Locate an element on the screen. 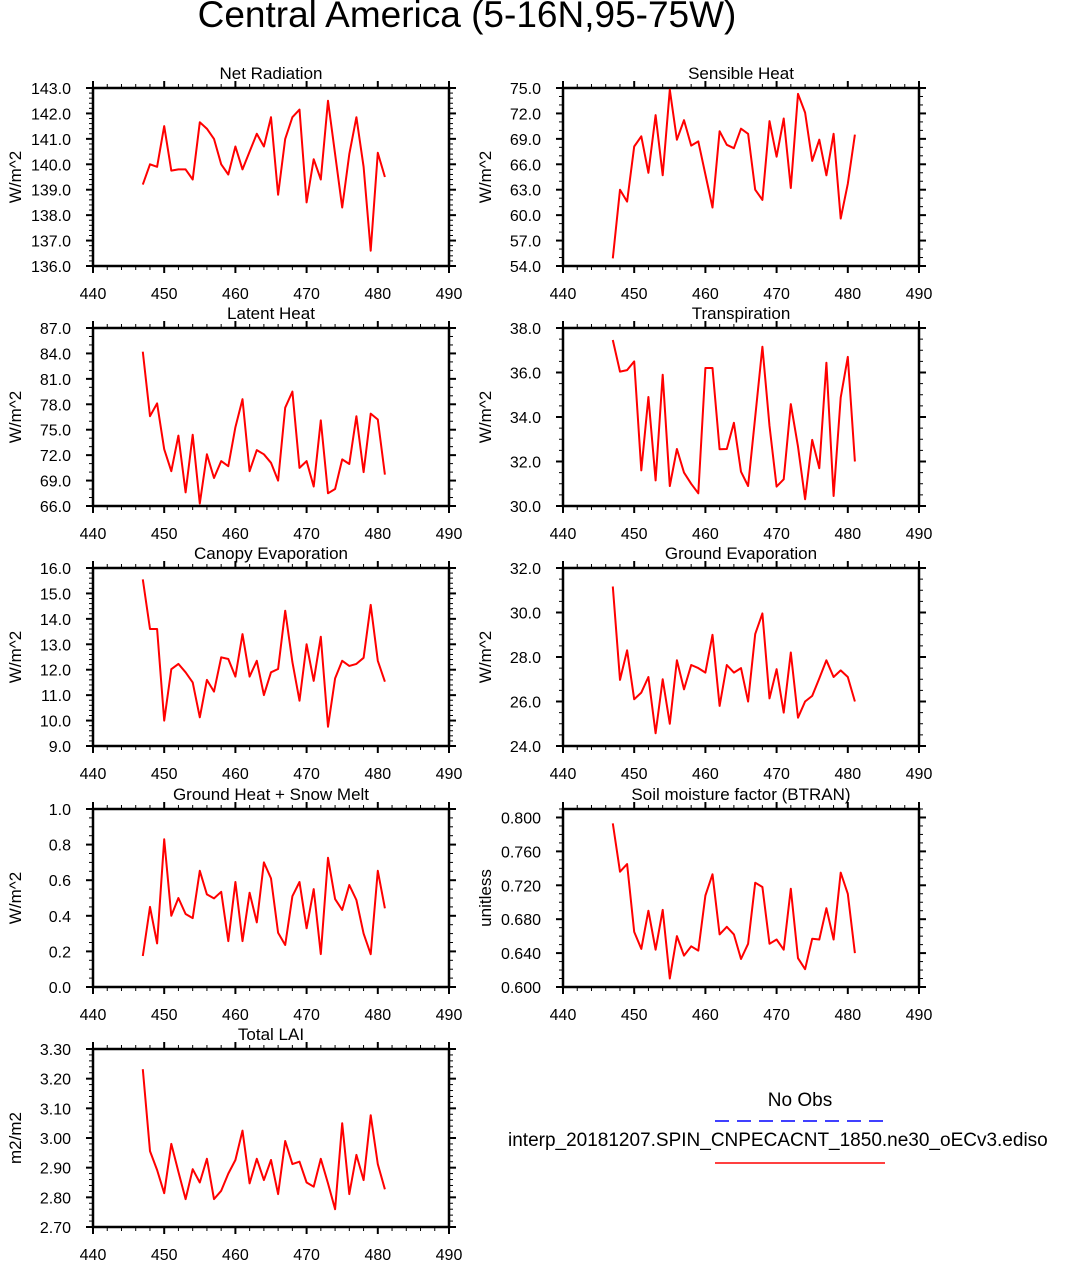 This screenshot has height=1262, width=1079. y-tick-label: 139.0 is located at coordinates (51, 191).